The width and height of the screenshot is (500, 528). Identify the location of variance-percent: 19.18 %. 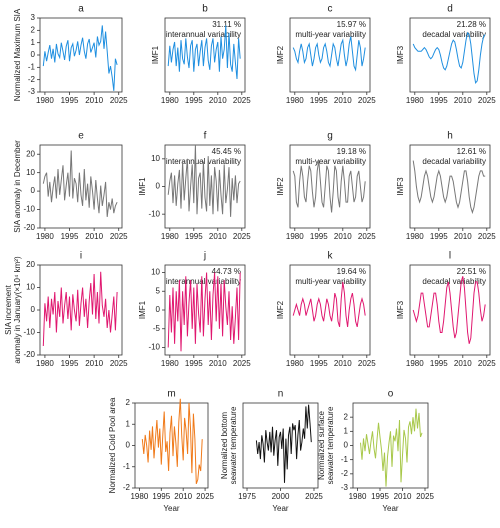
(351, 151).